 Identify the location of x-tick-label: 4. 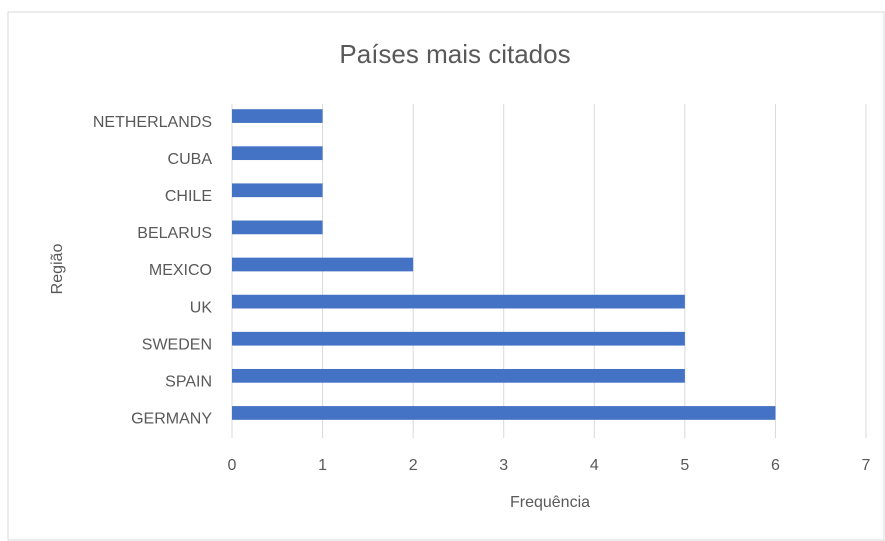
(594, 465).